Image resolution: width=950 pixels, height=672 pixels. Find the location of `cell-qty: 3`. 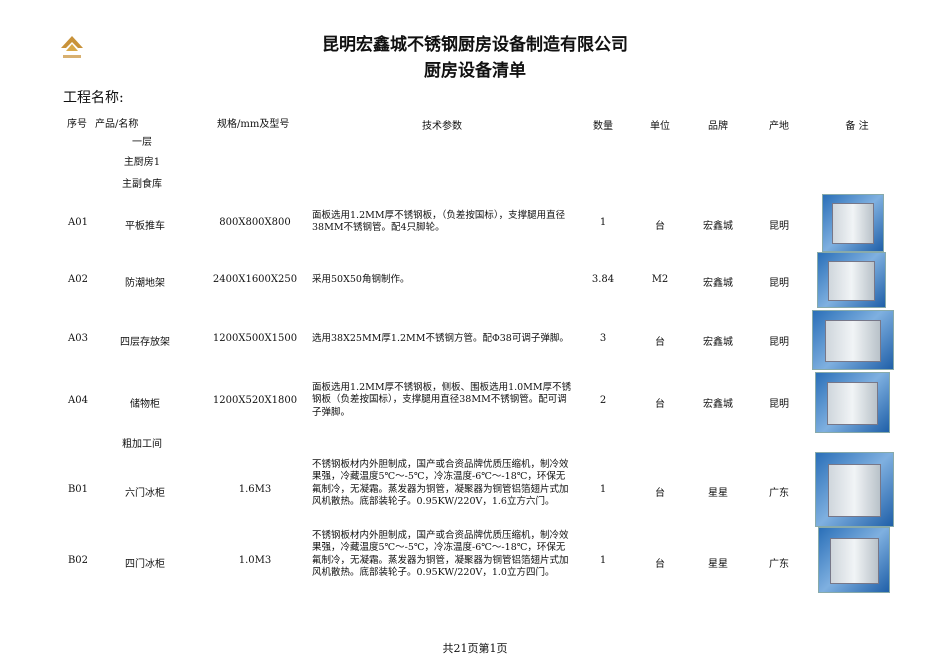

cell-qty: 3 is located at coordinates (603, 338).